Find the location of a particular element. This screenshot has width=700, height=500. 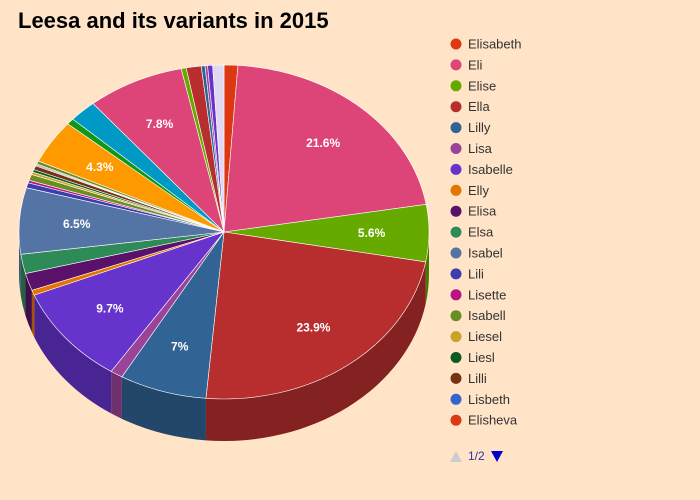

legend-item-elisabeth: Elisabeth is located at coordinates (494, 44).